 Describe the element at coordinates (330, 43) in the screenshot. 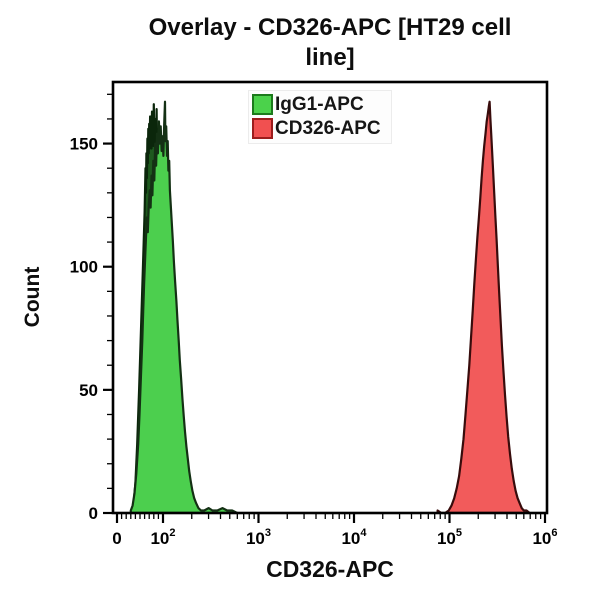

I see `chart-title: Overlay - CD326-APC [HT29 cell line]` at that location.